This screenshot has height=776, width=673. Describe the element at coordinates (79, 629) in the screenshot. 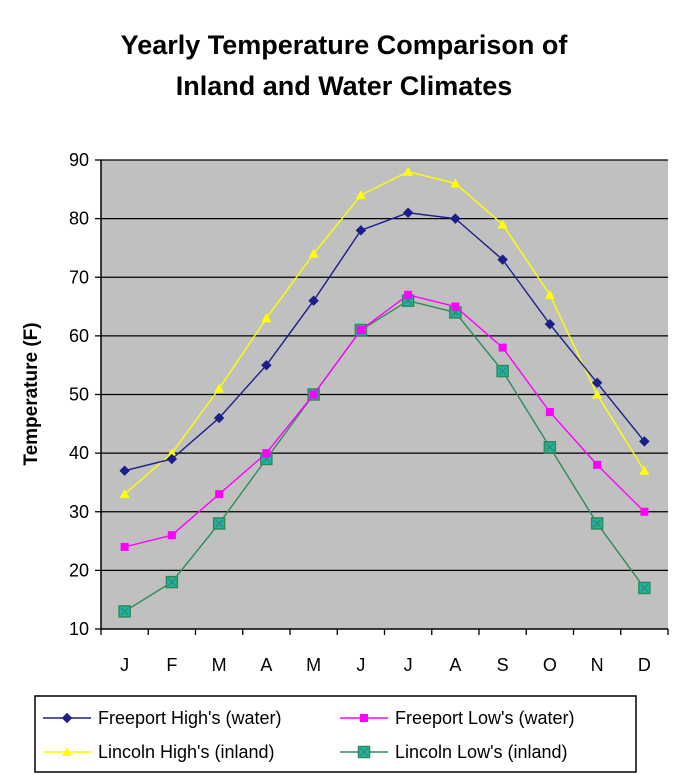

I see `y-tick-label: 10` at that location.